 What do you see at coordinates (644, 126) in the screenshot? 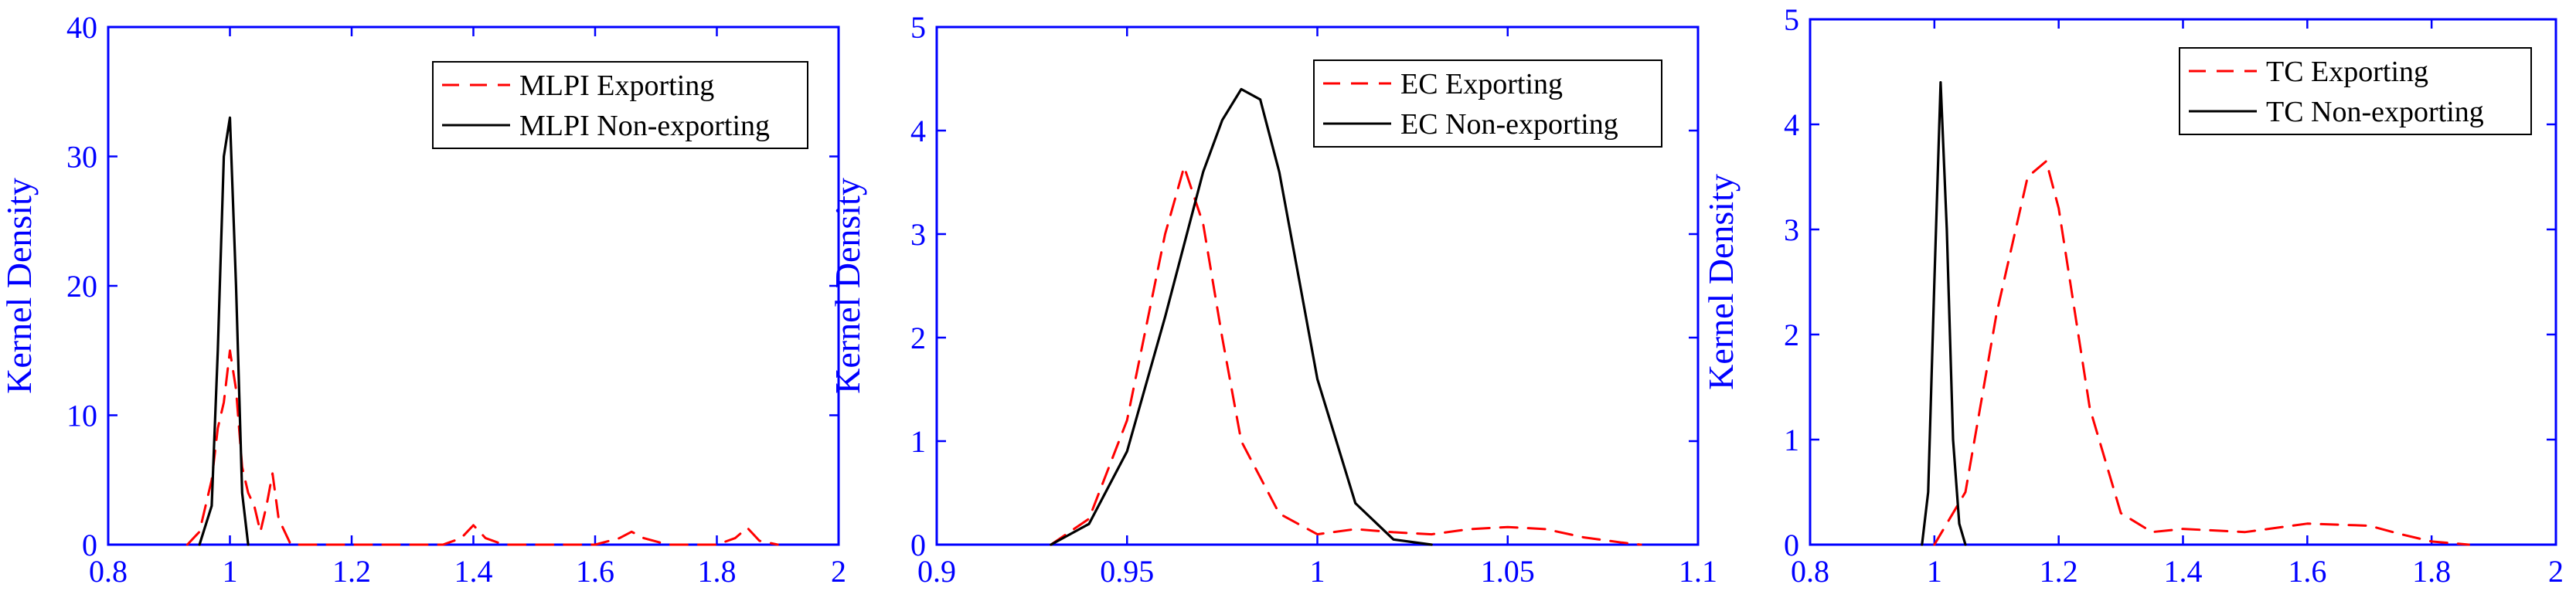
I see `legend-entry: MLPI Non-exporting` at bounding box center [644, 126].